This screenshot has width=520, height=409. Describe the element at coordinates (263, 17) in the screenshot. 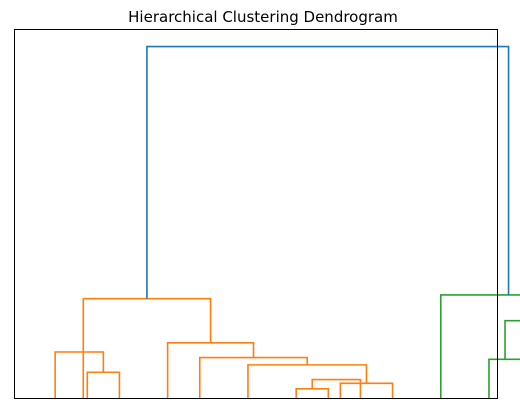

I see `chart-title: Hierarchical Clustering Dendrogram` at that location.